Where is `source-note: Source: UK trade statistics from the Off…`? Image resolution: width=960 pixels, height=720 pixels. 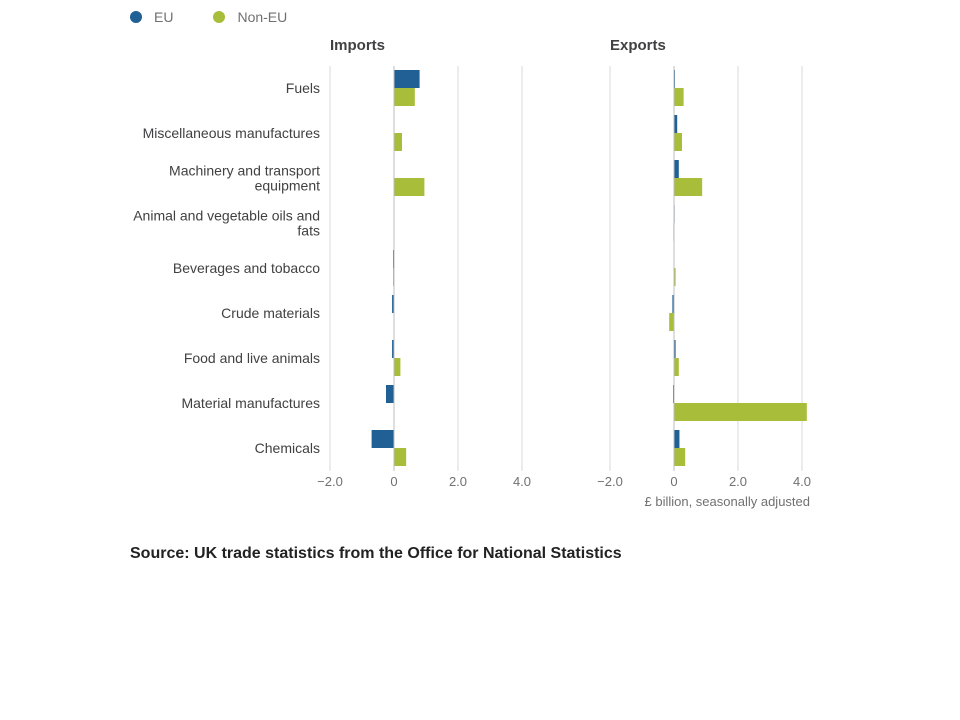 source-note: Source: UK trade statistics from the Off… is located at coordinates (376, 553).